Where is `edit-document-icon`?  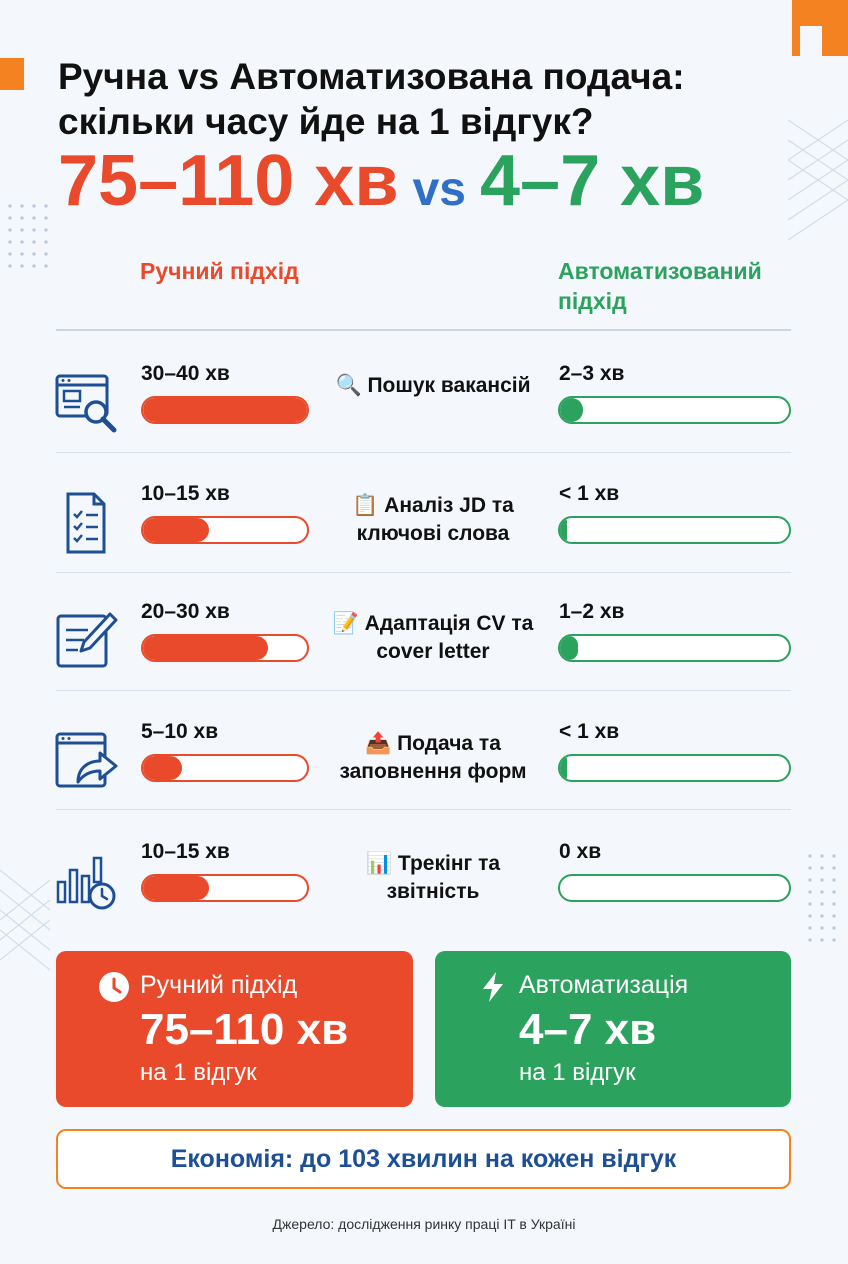
edit-document-icon is located at coordinates (87, 640).